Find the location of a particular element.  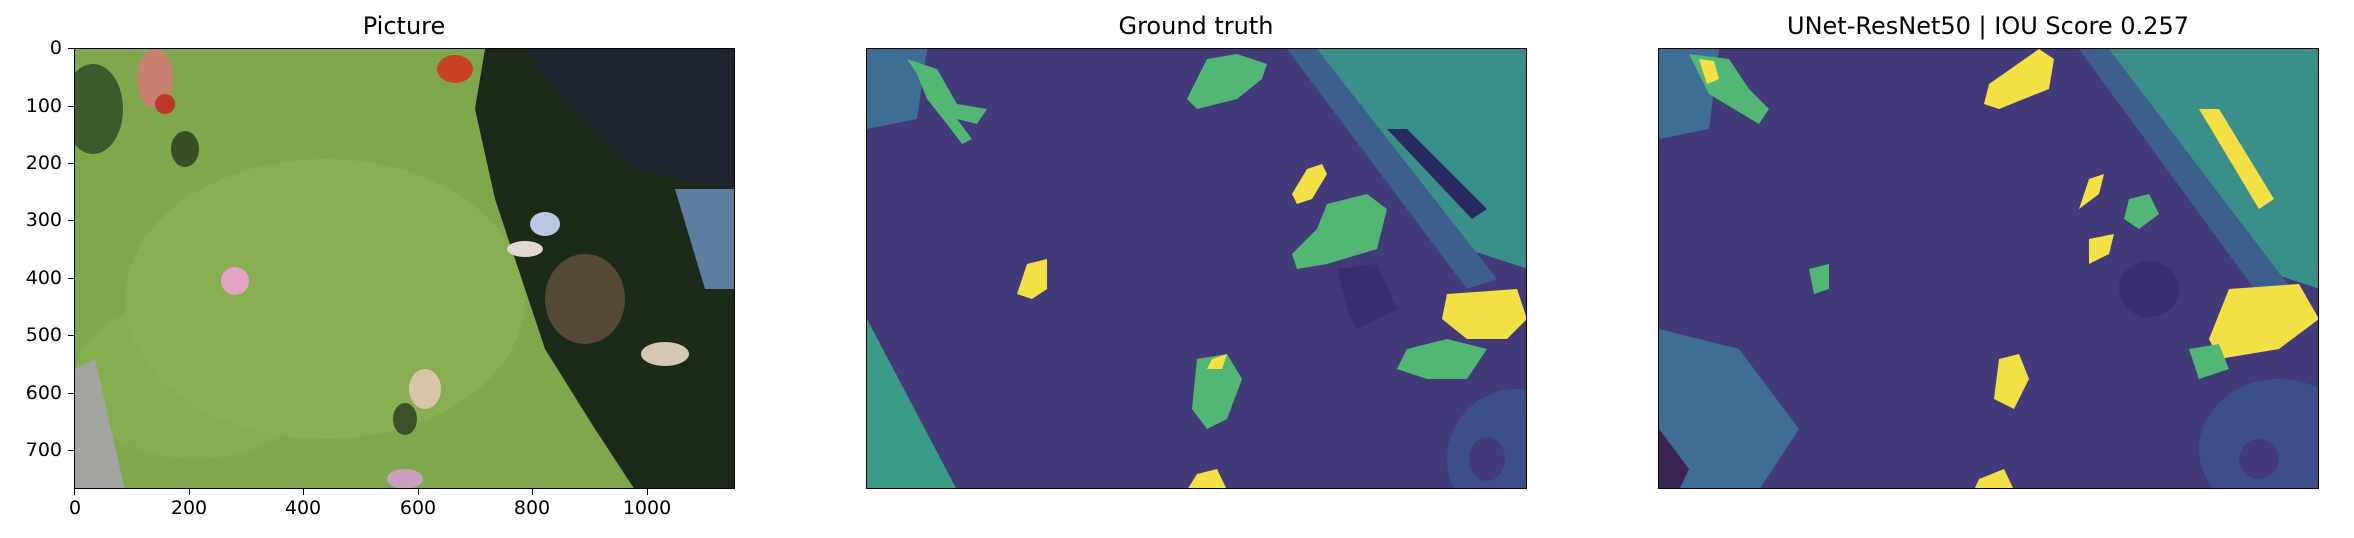

xtick-label: 200 is located at coordinates (189, 508).